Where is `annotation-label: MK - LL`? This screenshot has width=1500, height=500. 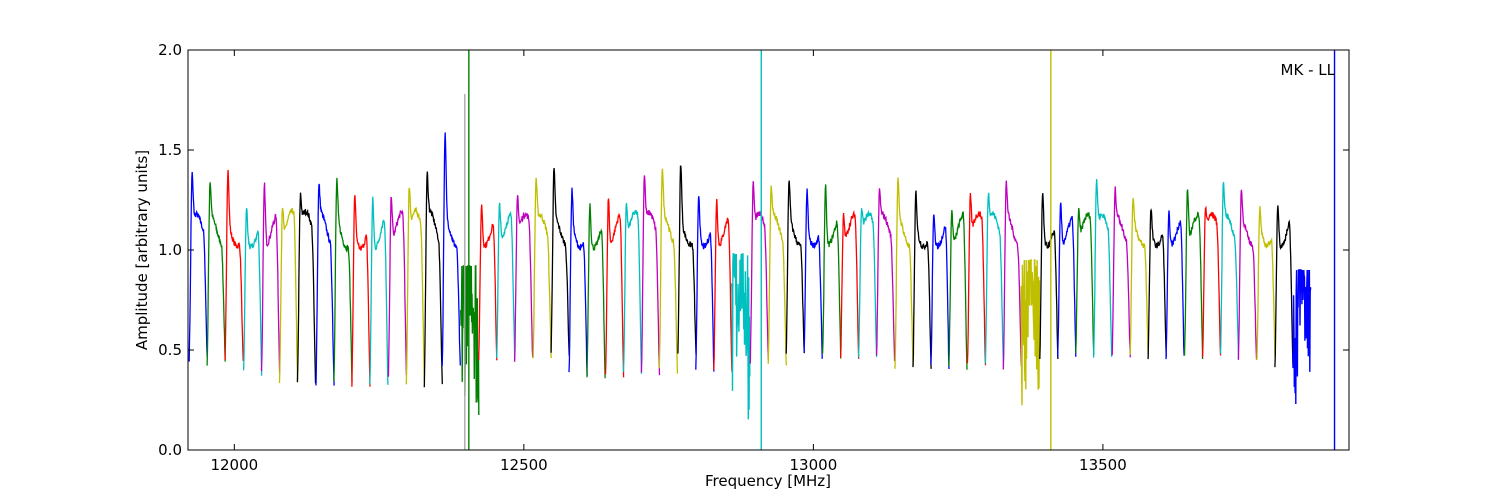 annotation-label: MK - LL is located at coordinates (1308, 70).